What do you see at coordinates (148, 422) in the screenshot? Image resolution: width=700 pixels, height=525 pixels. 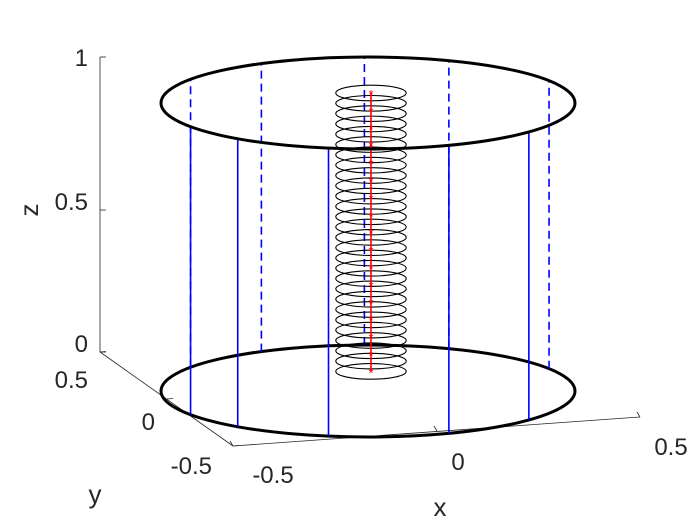 I see `y-tick-label: 0` at bounding box center [148, 422].